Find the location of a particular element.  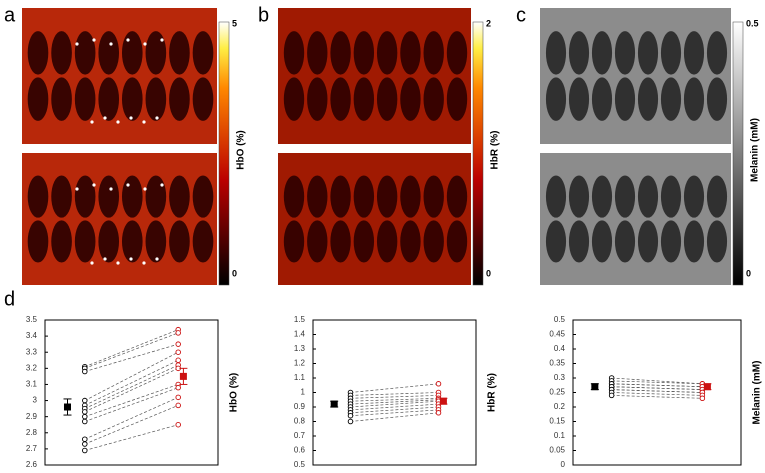

y-tick-label: 3.4 is located at coordinates (32, 335).